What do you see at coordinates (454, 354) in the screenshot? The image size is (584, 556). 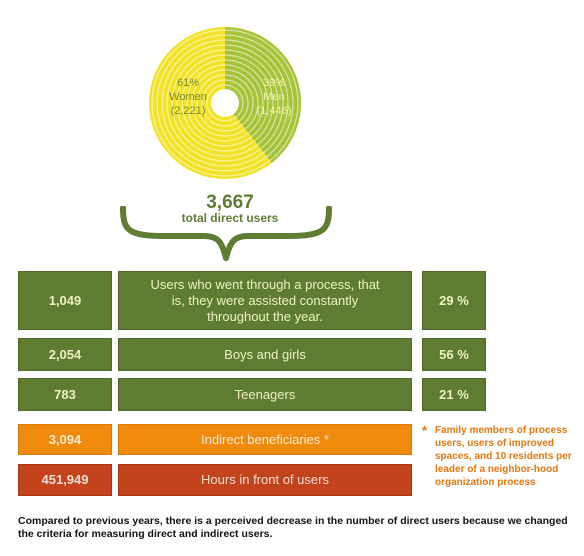 I see `boys-girls-percent: 56 %` at bounding box center [454, 354].